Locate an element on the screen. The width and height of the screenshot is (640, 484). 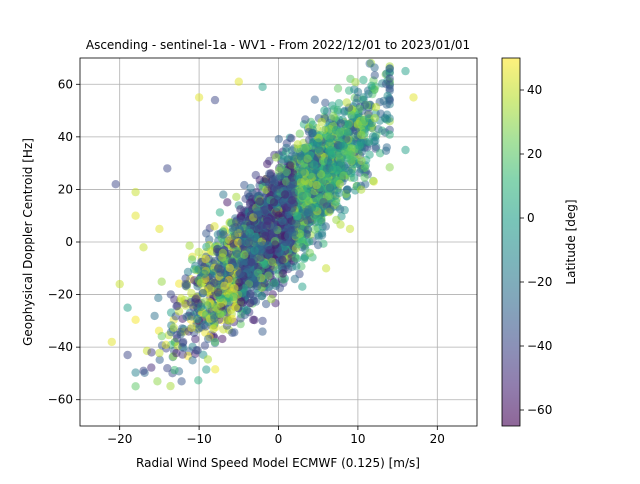
y-tick-label: 20 is located at coordinates (65, 189).